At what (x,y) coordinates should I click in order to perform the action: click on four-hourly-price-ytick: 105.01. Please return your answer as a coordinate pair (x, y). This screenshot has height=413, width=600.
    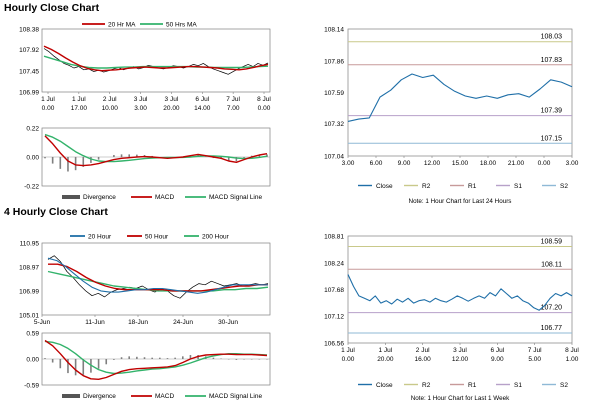
    Looking at the image, I should click on (29, 315).